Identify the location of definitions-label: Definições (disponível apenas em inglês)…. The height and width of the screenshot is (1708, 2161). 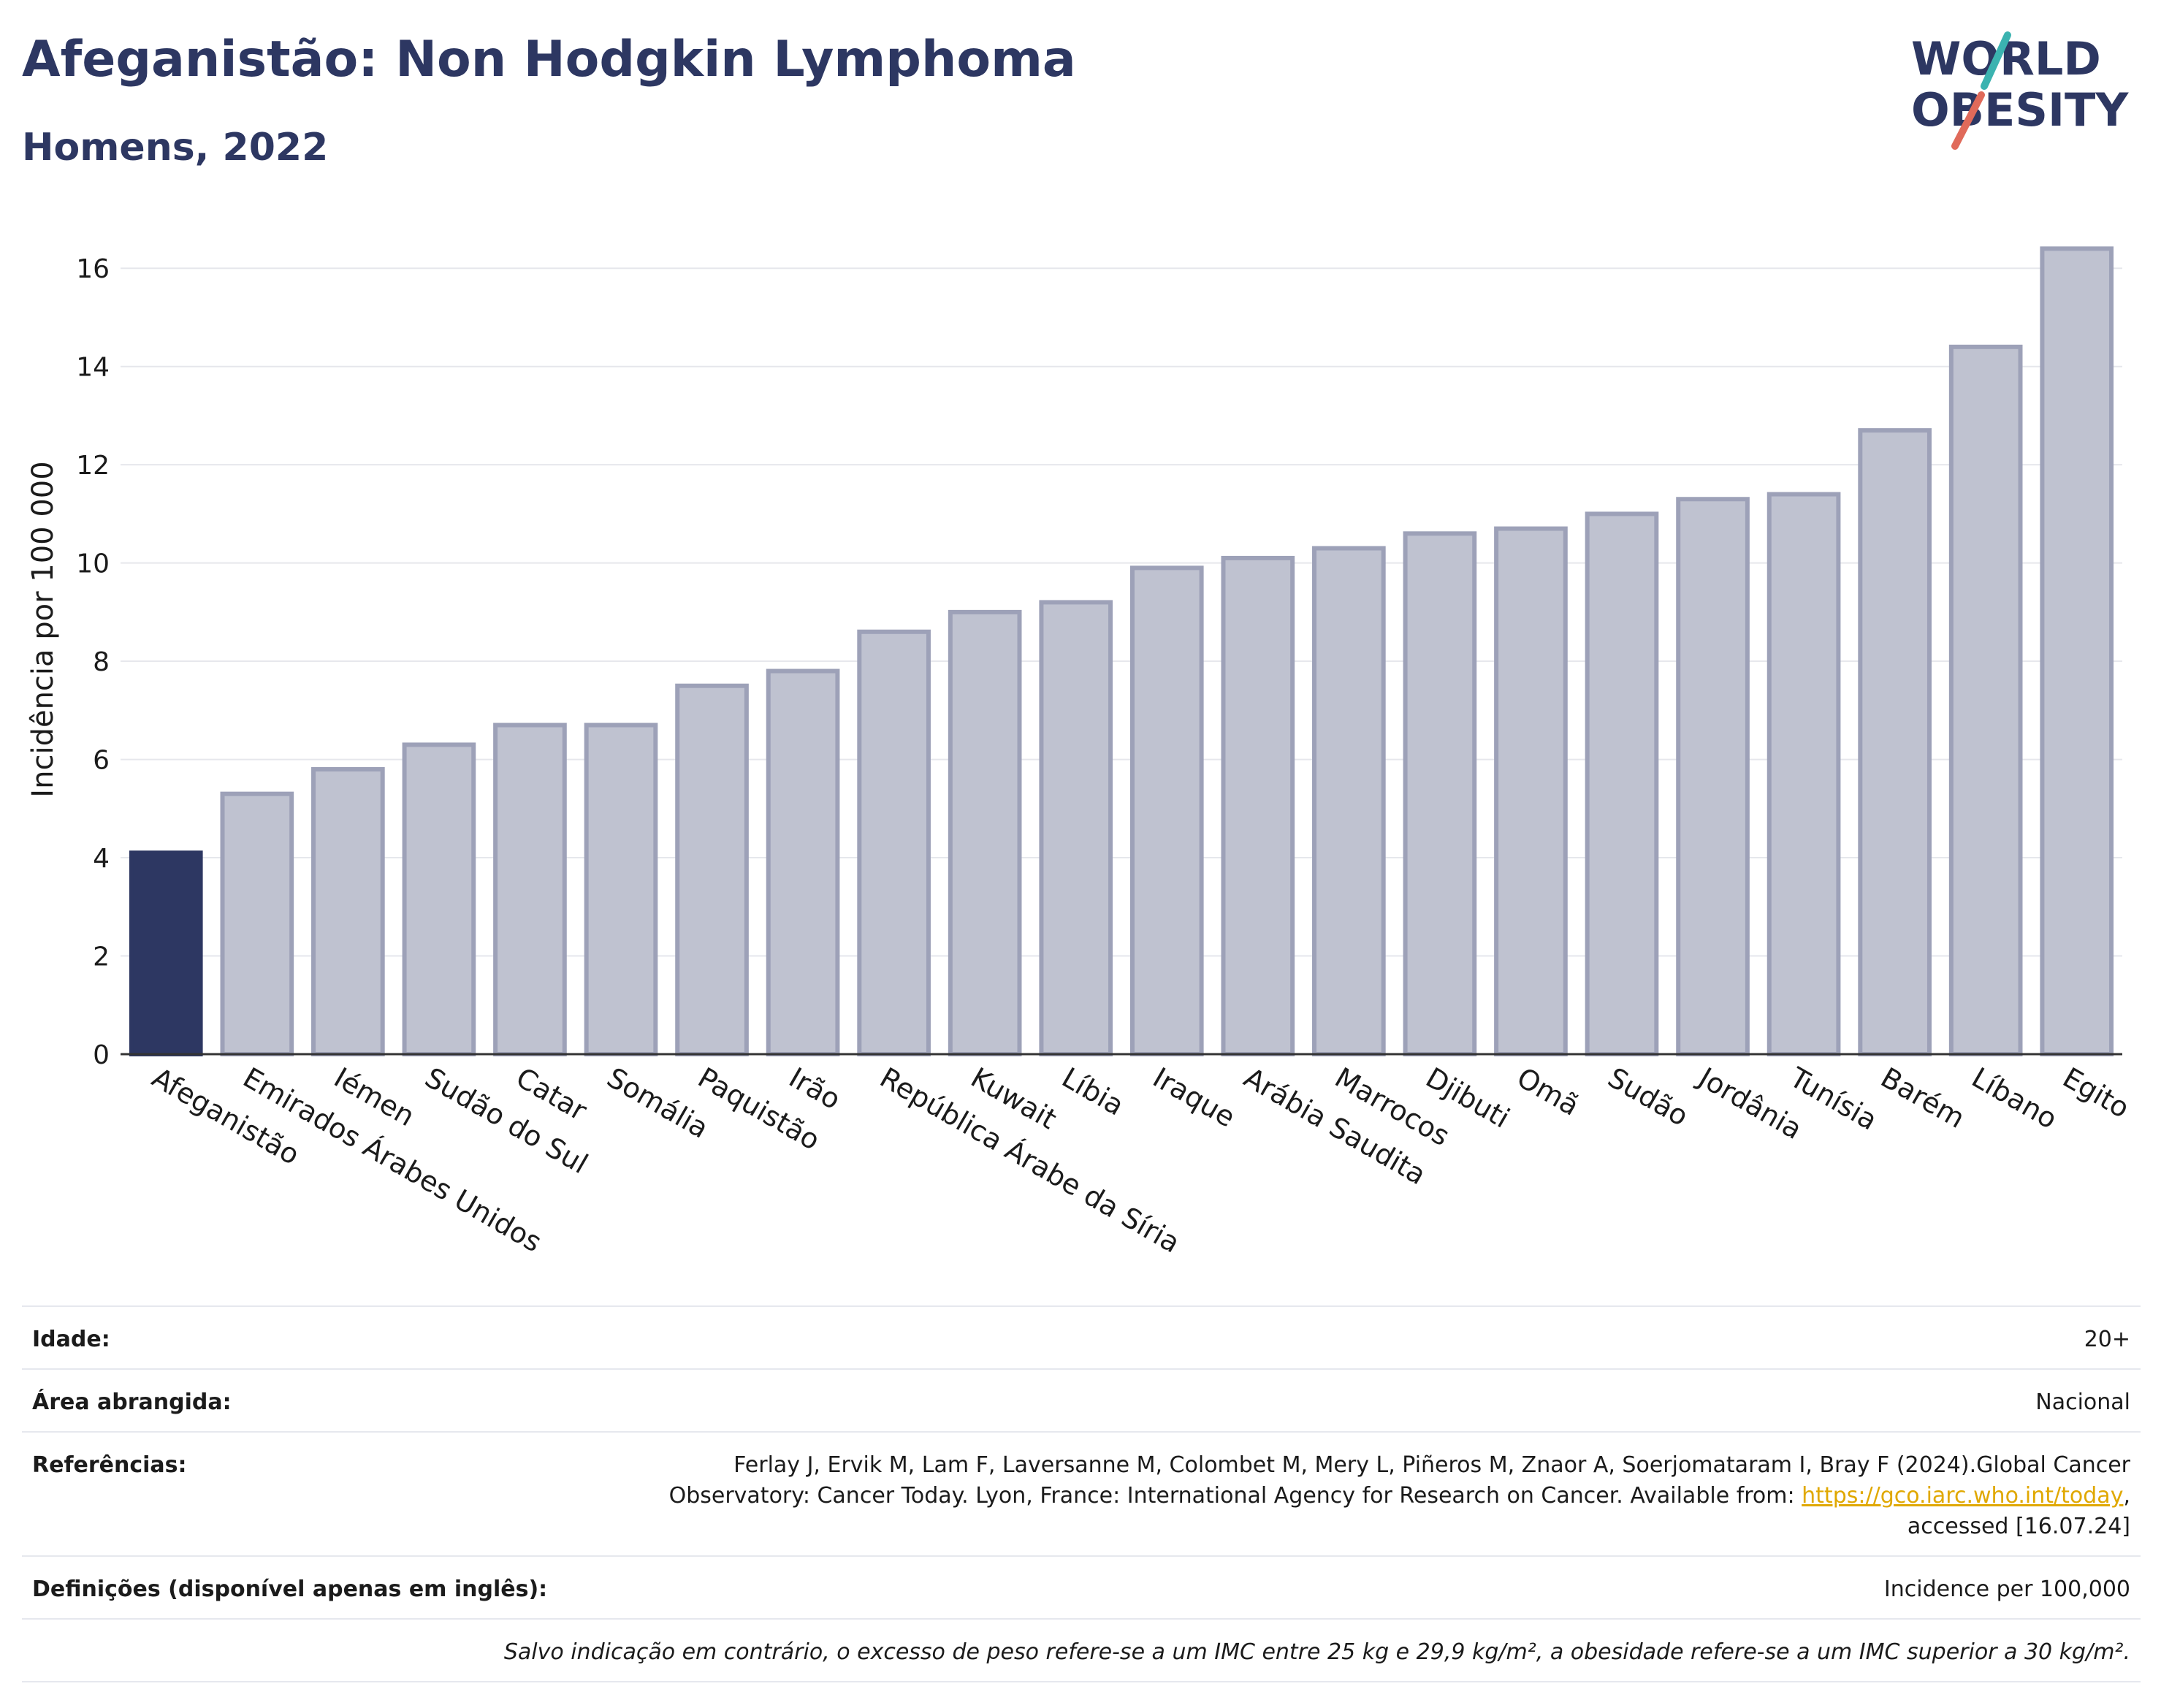
(324, 1587).